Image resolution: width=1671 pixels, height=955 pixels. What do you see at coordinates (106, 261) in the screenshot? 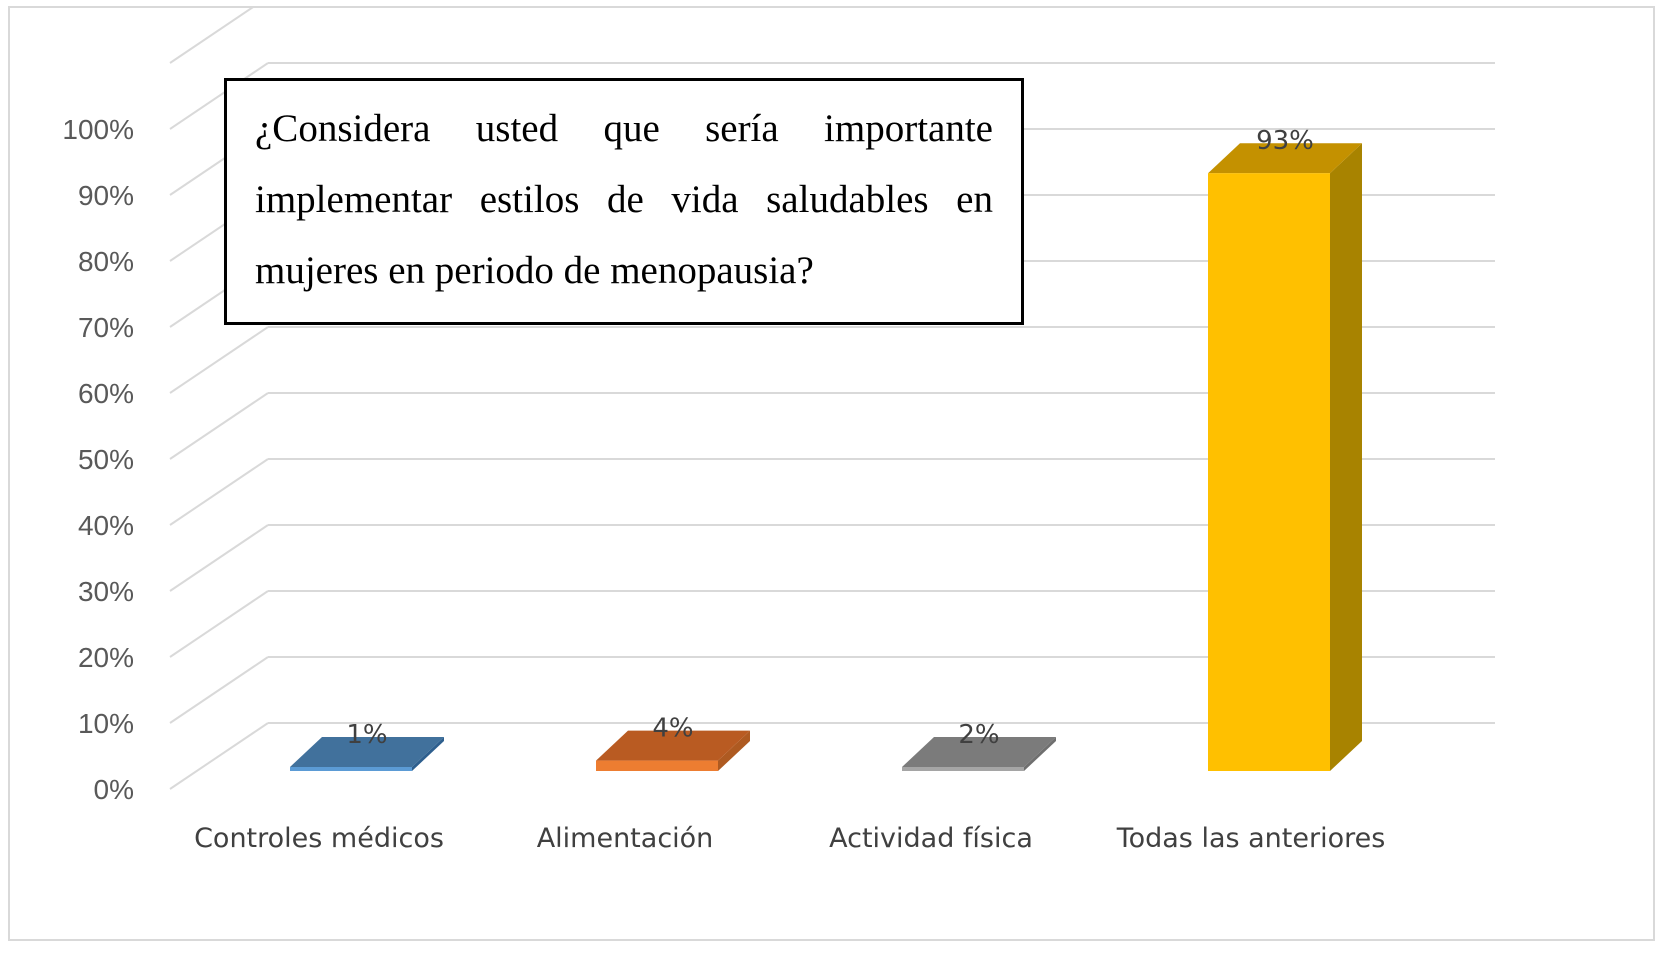
I see `y-tick-label: 80%` at bounding box center [106, 261].